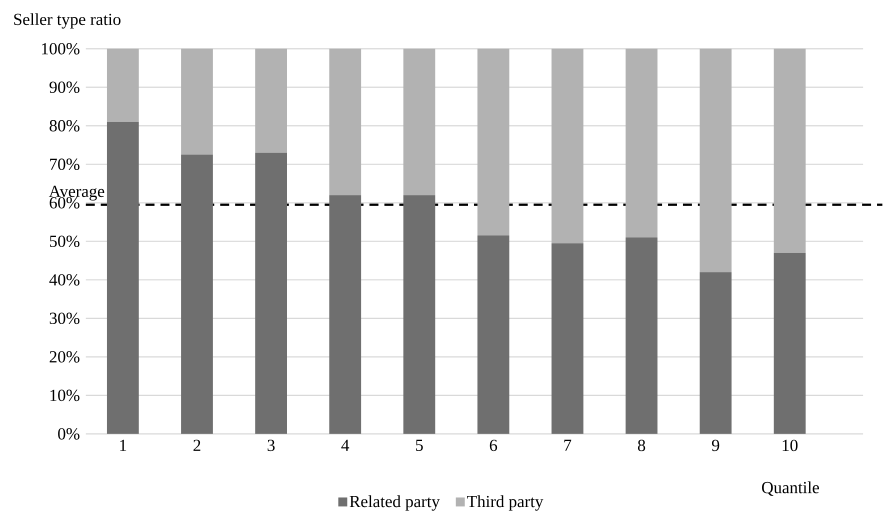  Describe the element at coordinates (65, 318) in the screenshot. I see `y-tick-label: 30%` at that location.